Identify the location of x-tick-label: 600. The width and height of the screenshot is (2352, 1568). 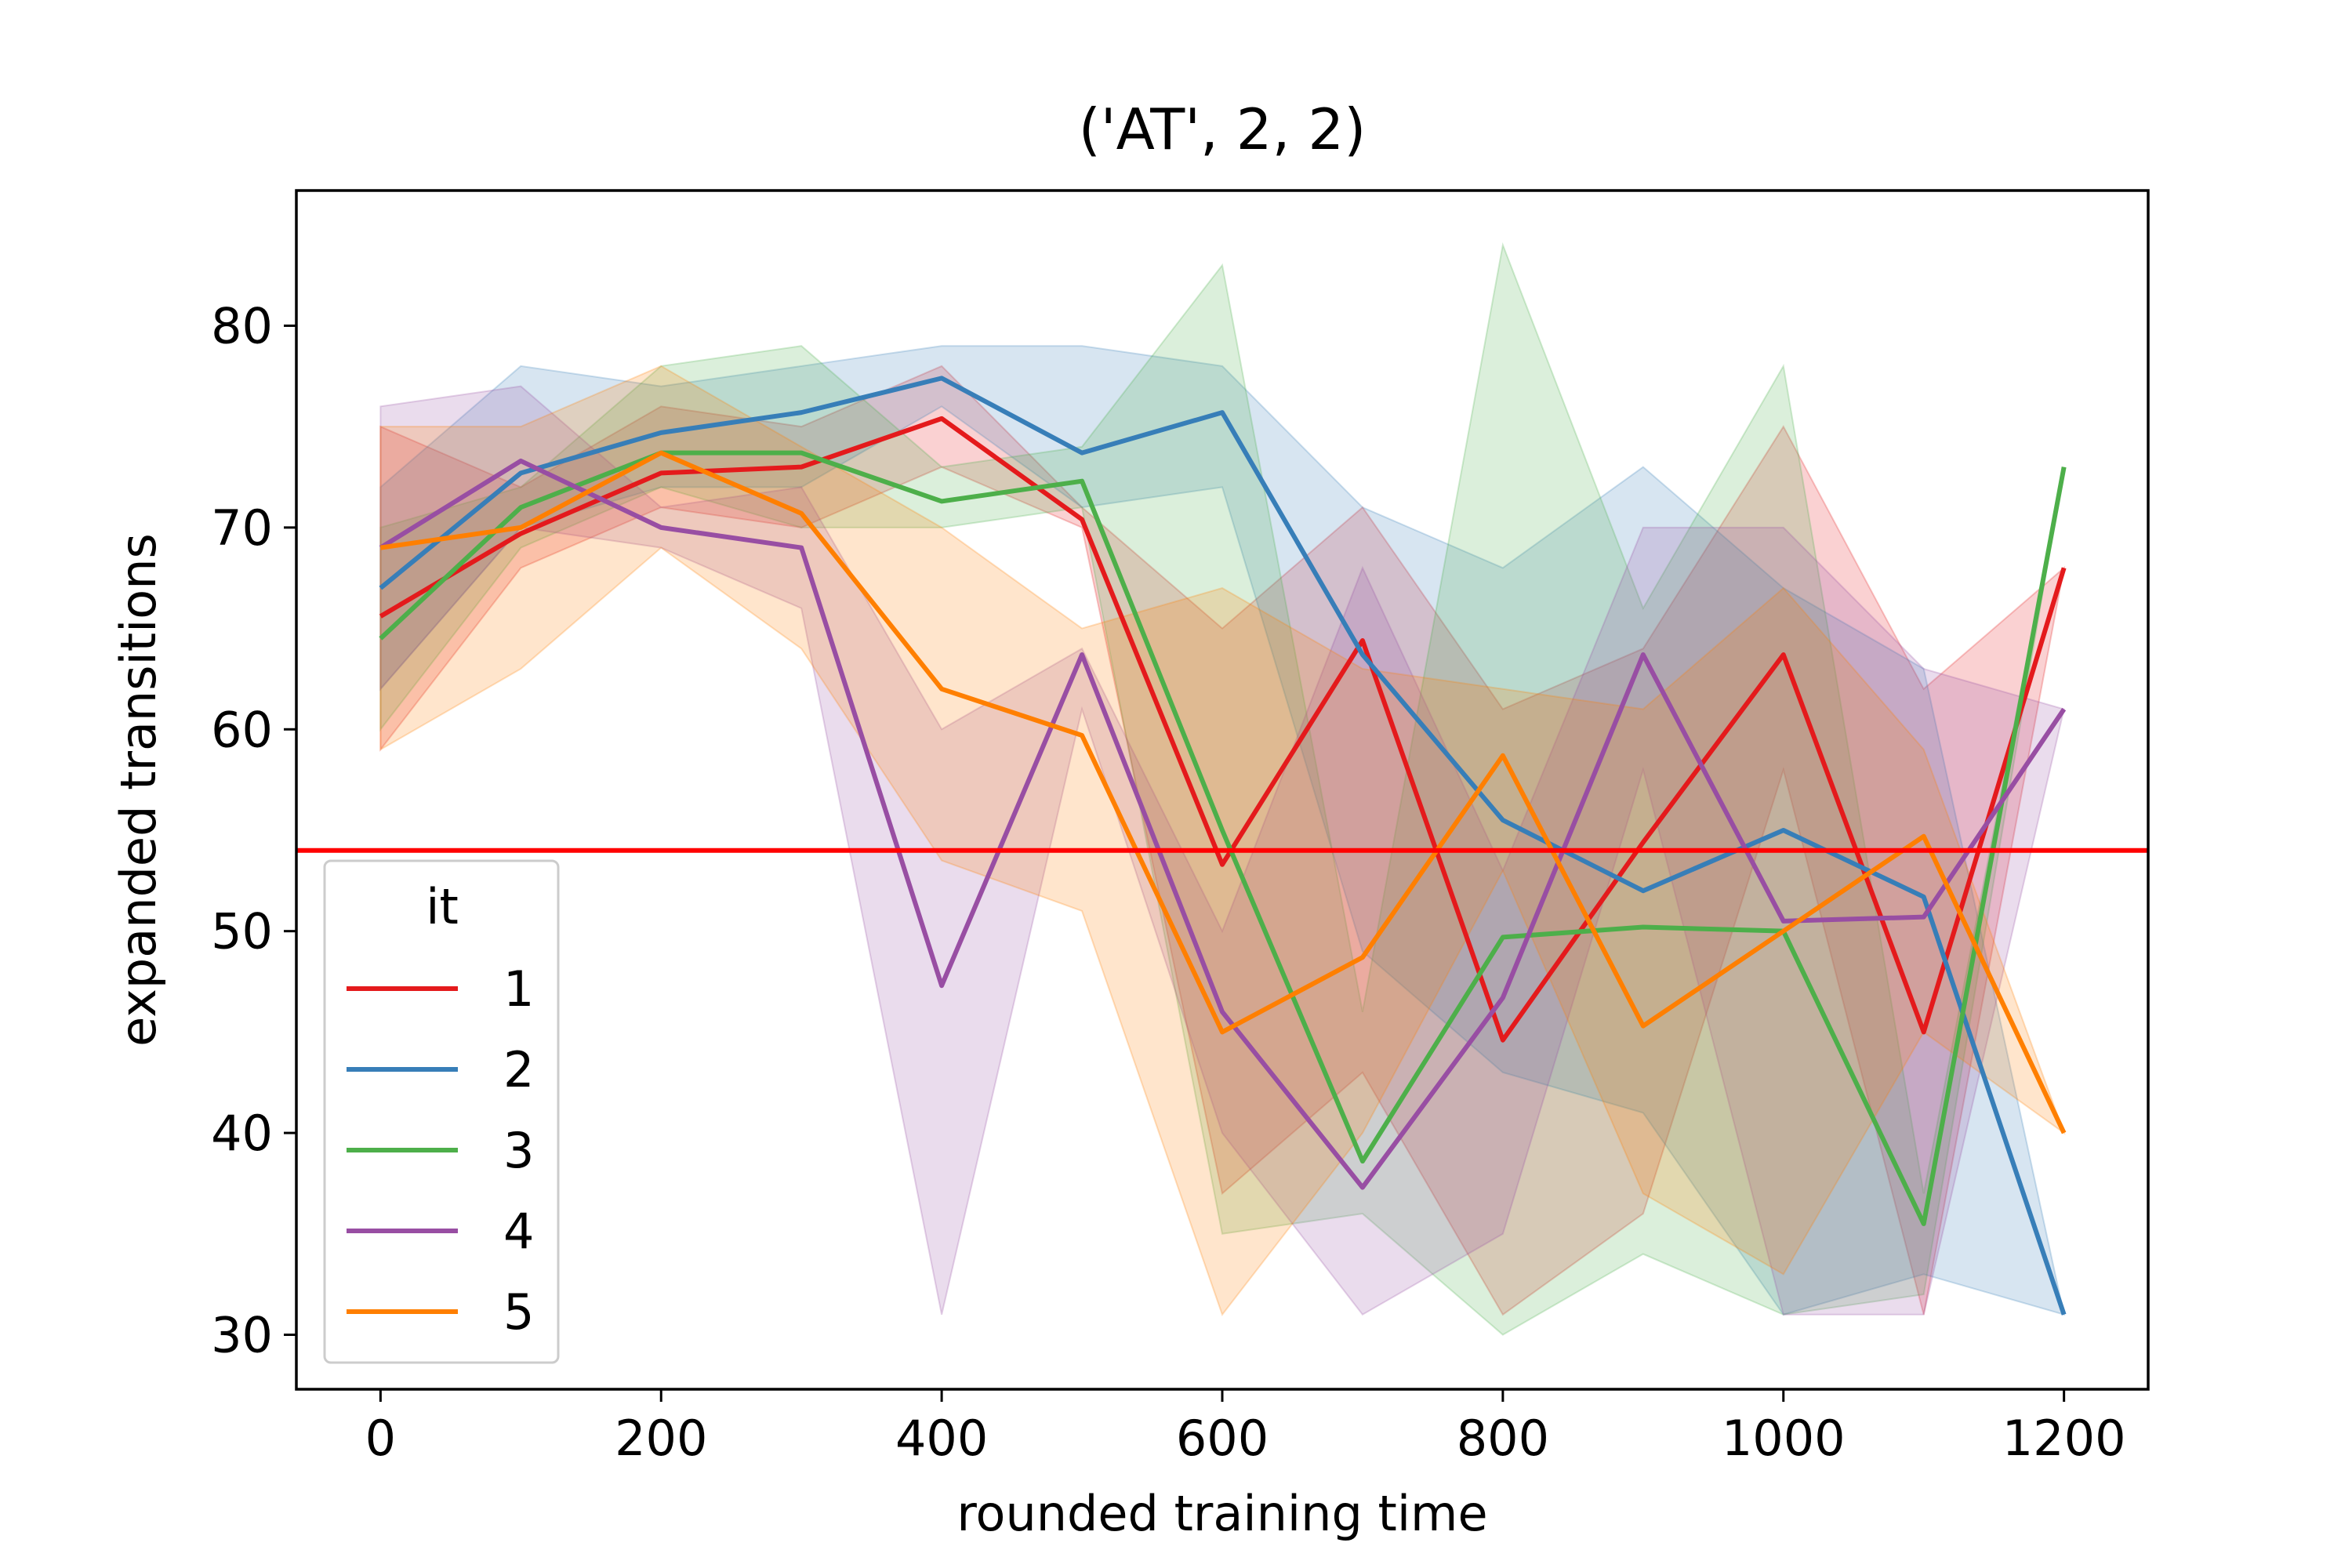
(1222, 1438).